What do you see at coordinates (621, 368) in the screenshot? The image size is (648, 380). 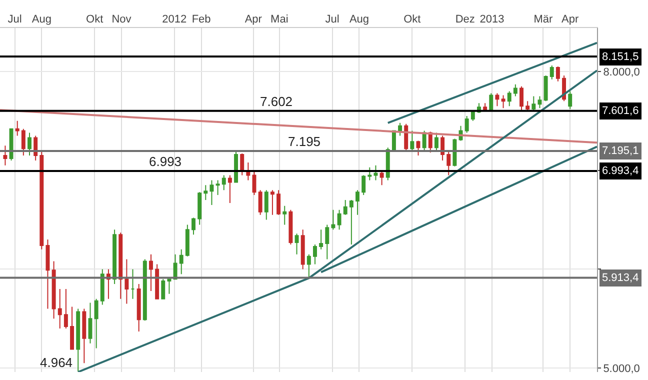 I see `y-tick-label: 5.000,0` at bounding box center [621, 368].